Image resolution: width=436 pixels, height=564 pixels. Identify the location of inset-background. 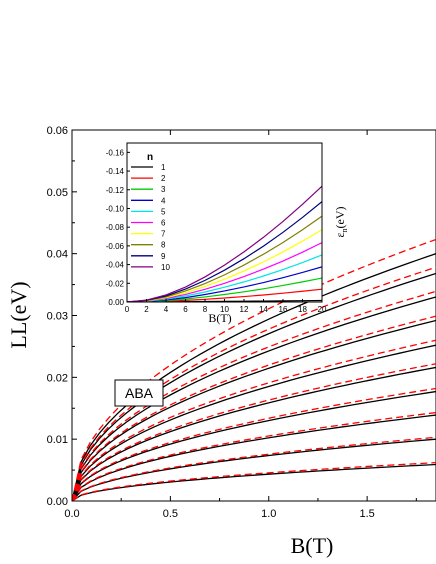
(224, 222).